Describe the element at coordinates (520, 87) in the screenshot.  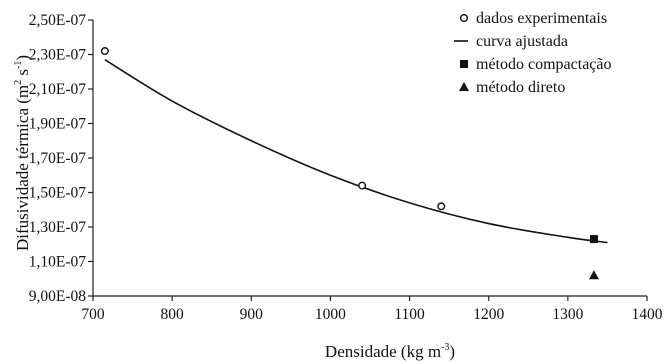
I see `legend-label: método direto` at that location.